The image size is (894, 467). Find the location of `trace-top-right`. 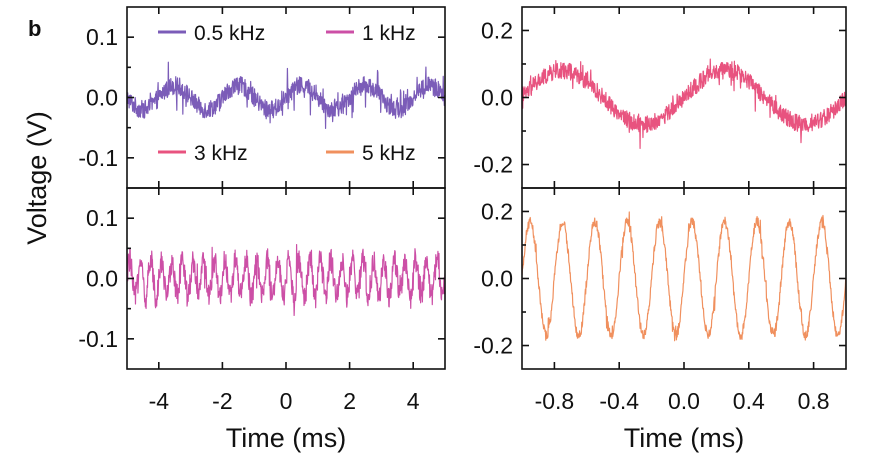

trace-top-right is located at coordinates (684, 103).